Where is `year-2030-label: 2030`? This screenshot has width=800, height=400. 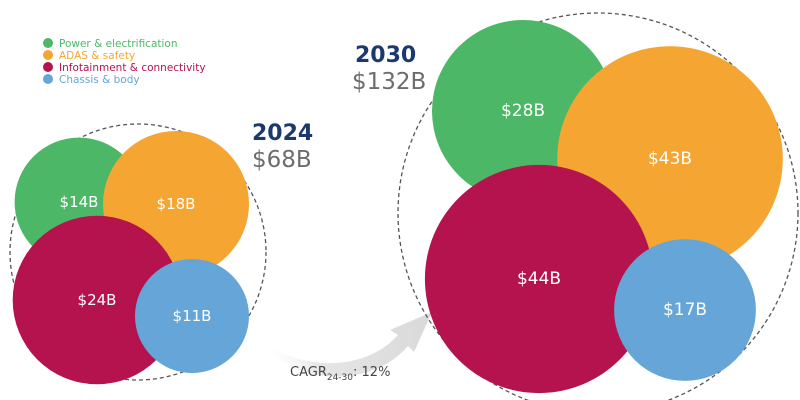 year-2030-label: 2030 is located at coordinates (385, 55).